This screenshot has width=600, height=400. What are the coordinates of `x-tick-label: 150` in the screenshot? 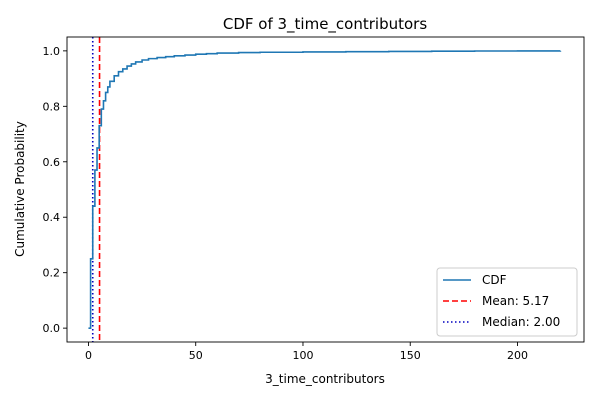 It's located at (410, 355).